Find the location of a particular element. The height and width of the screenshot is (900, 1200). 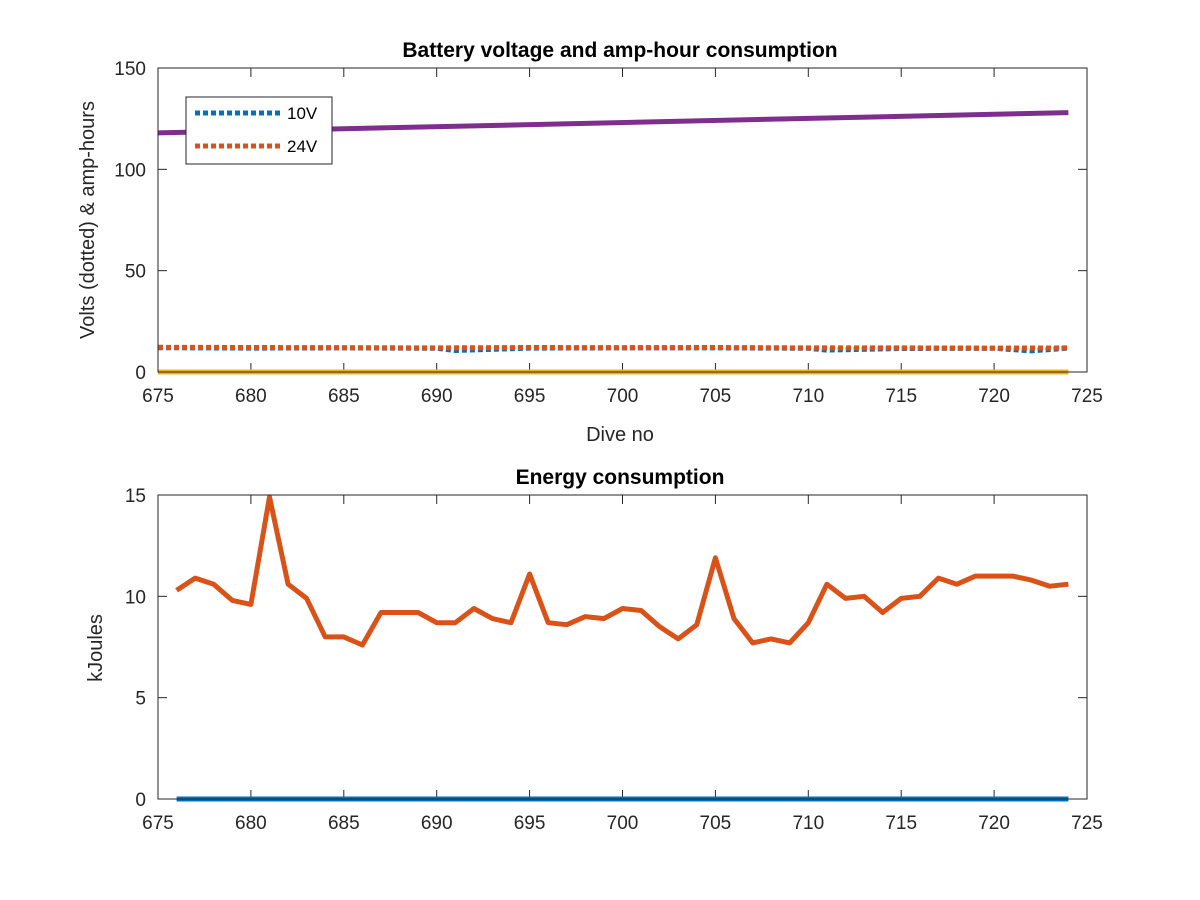

energy-xtick-label: 705 is located at coordinates (716, 823).